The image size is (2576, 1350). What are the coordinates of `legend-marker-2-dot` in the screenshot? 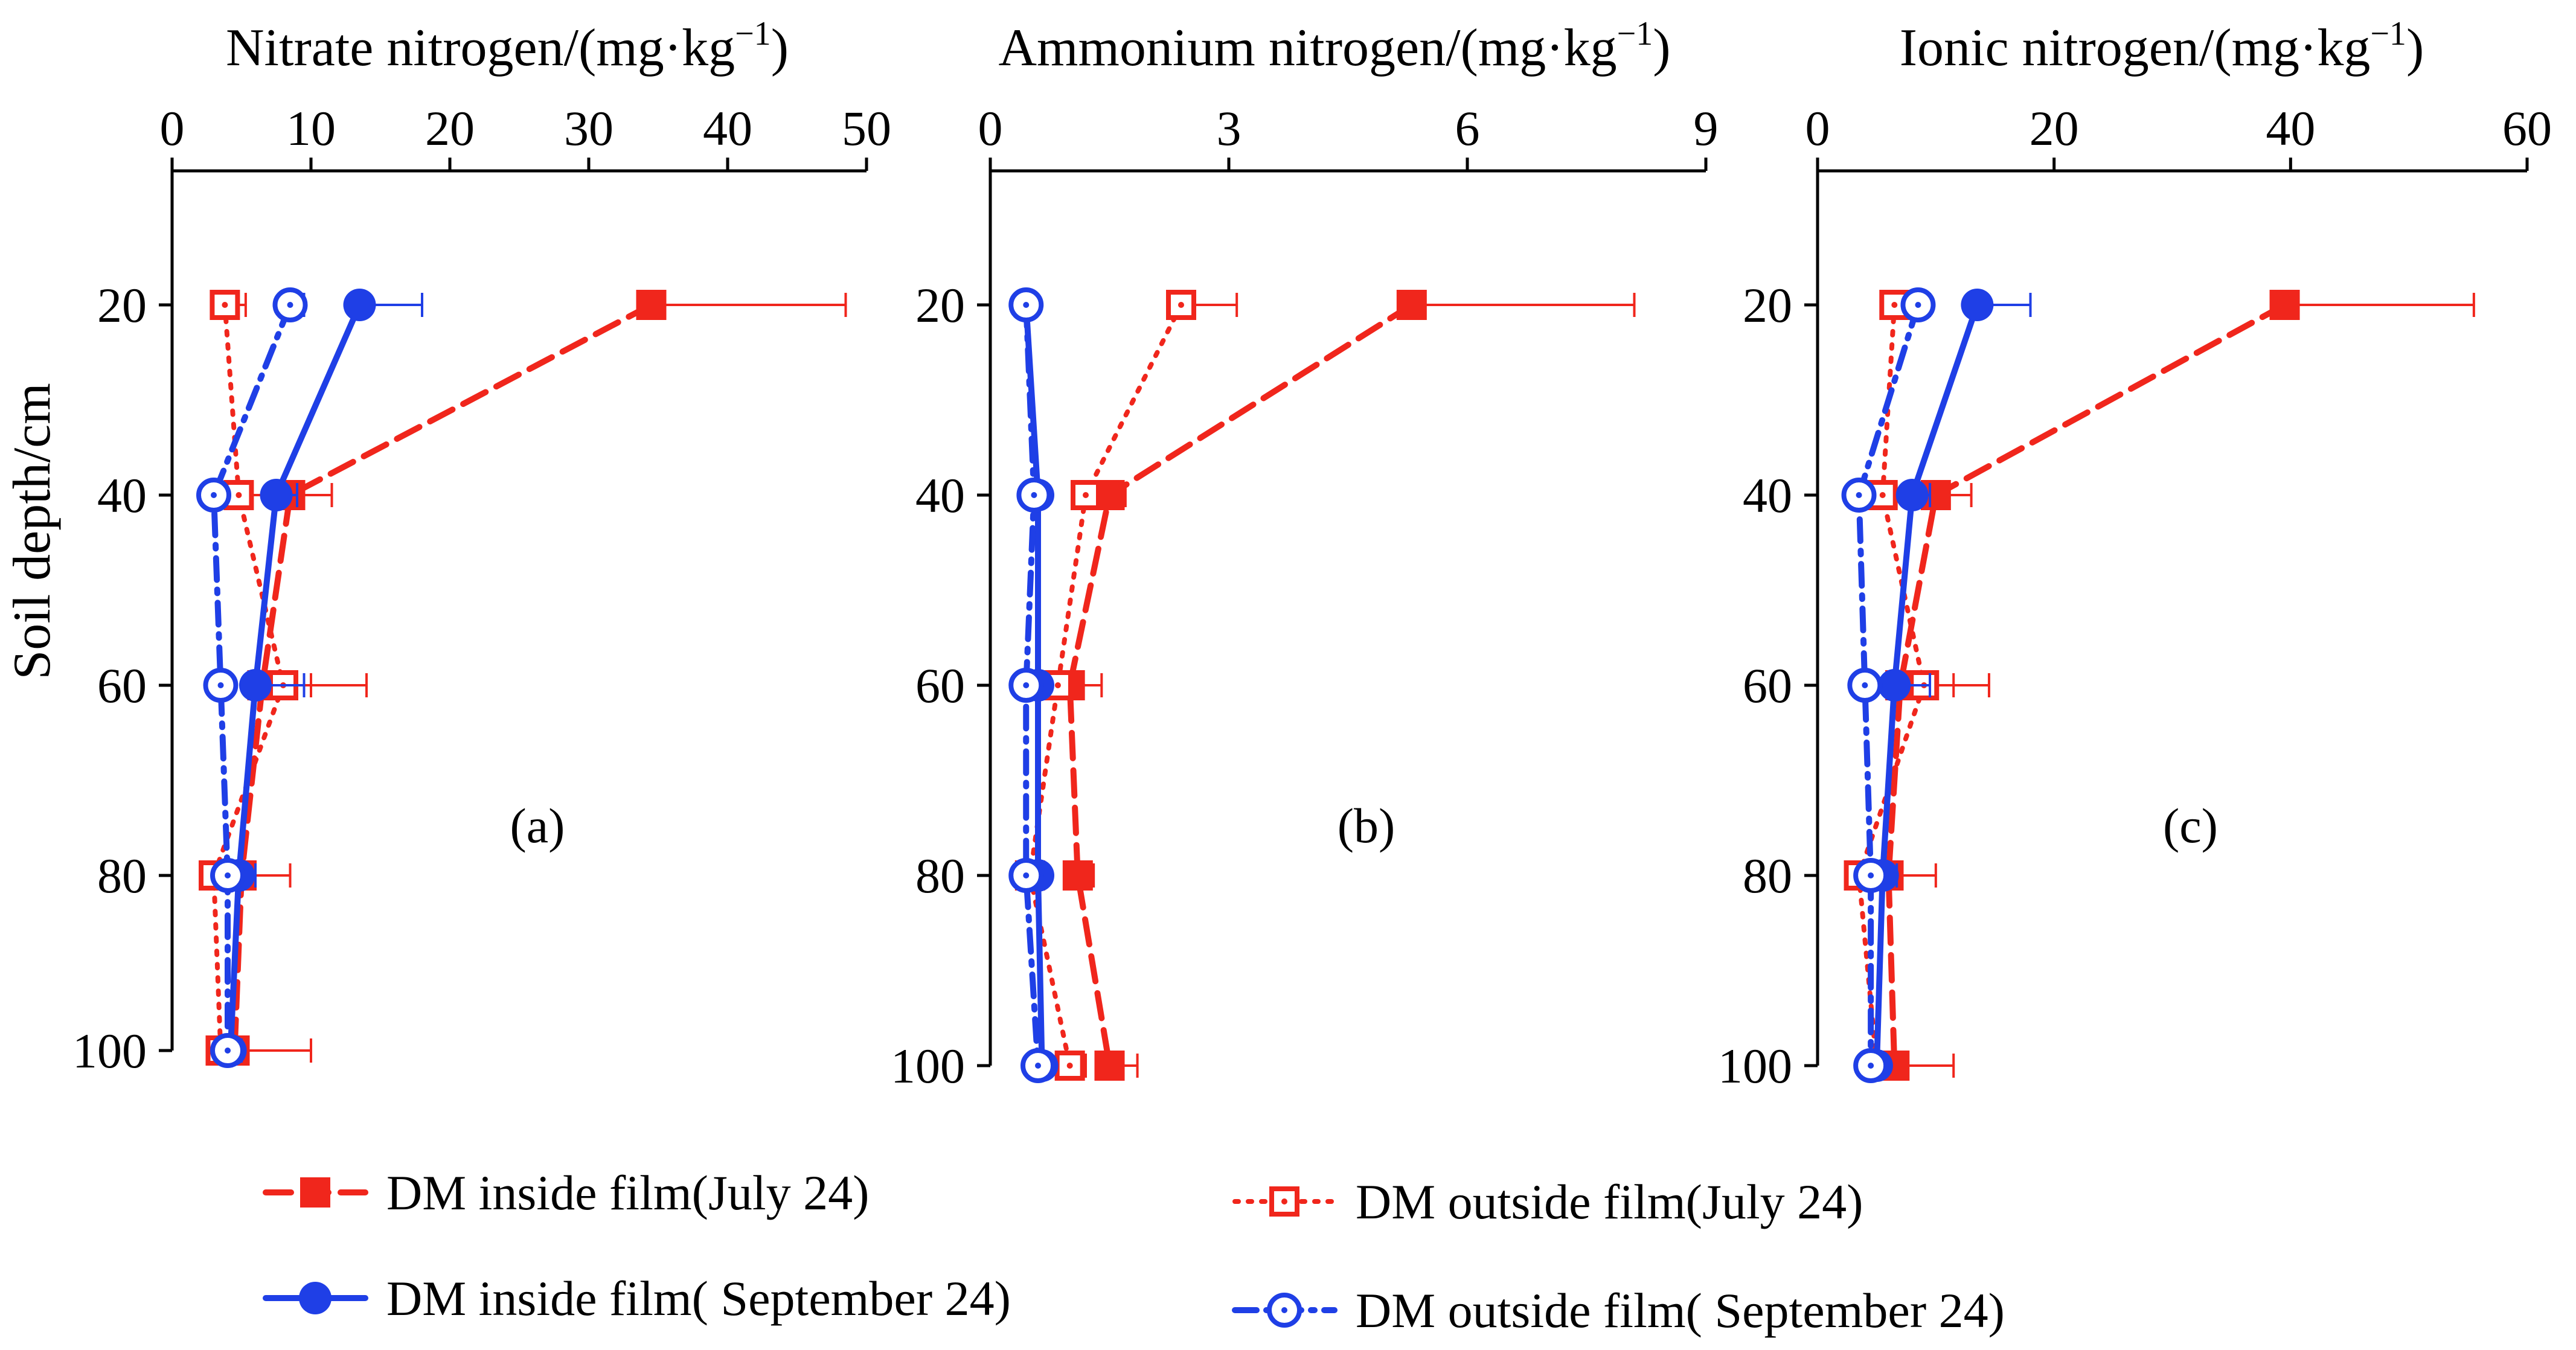 It's located at (1284, 1201).